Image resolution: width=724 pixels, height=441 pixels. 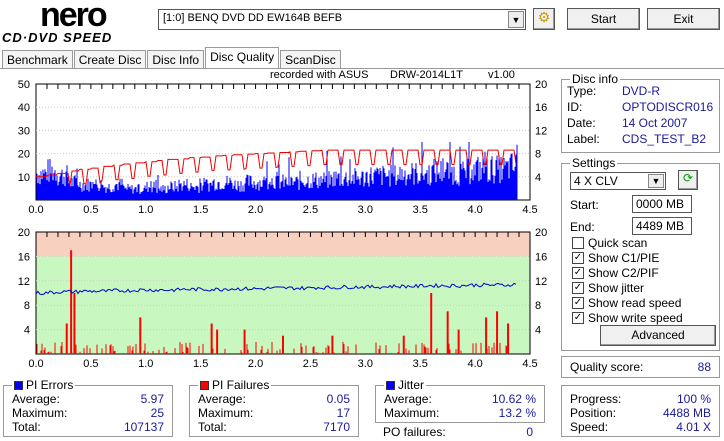 What do you see at coordinates (655, 123) in the screenshot?
I see `disc-info-value: 14 Oct 2007` at bounding box center [655, 123].